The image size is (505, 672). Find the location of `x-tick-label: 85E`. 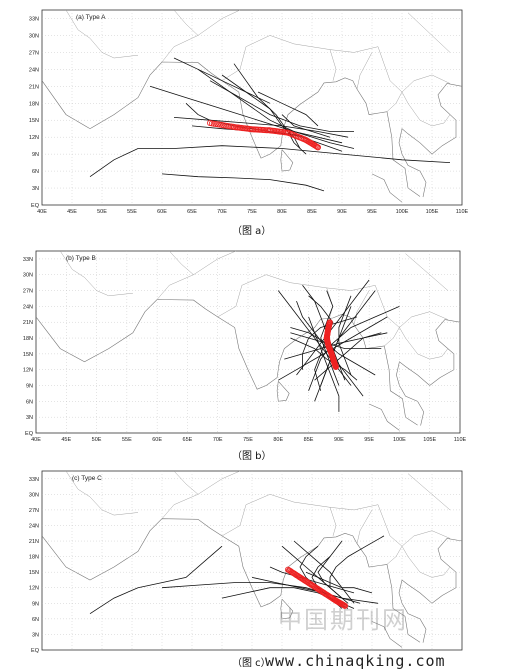

x-tick-label: 85E is located at coordinates (309, 440).